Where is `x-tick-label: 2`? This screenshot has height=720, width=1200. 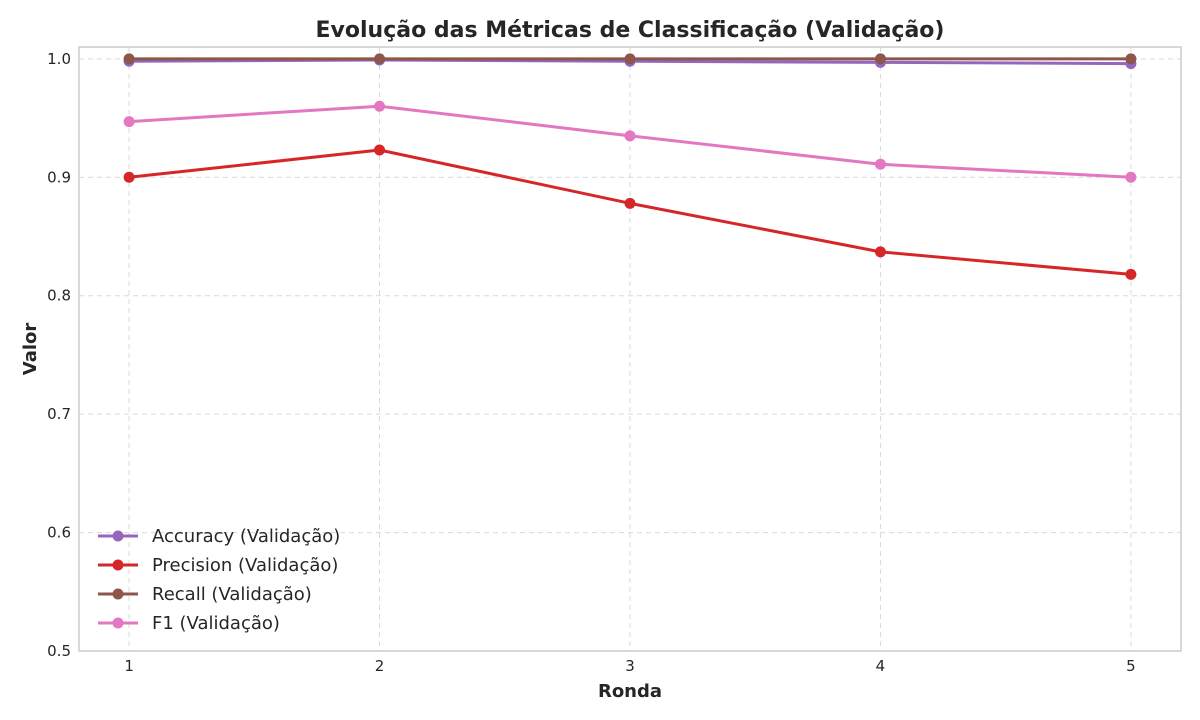
x-tick-label: 2 is located at coordinates (380, 666).